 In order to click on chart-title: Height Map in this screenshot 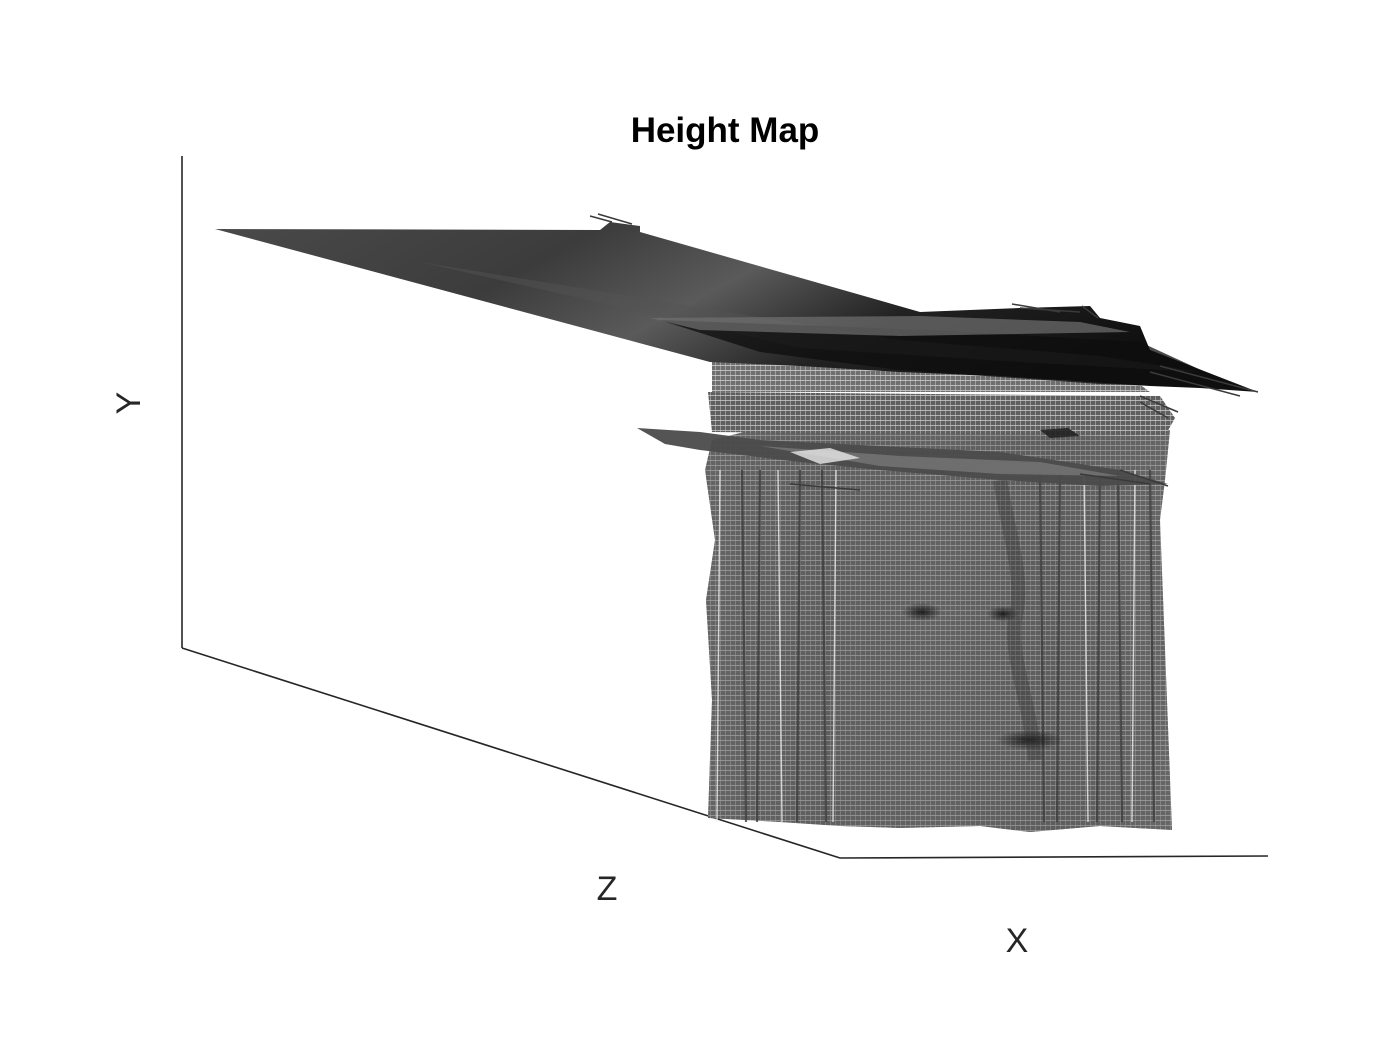, I will do `click(725, 130)`.